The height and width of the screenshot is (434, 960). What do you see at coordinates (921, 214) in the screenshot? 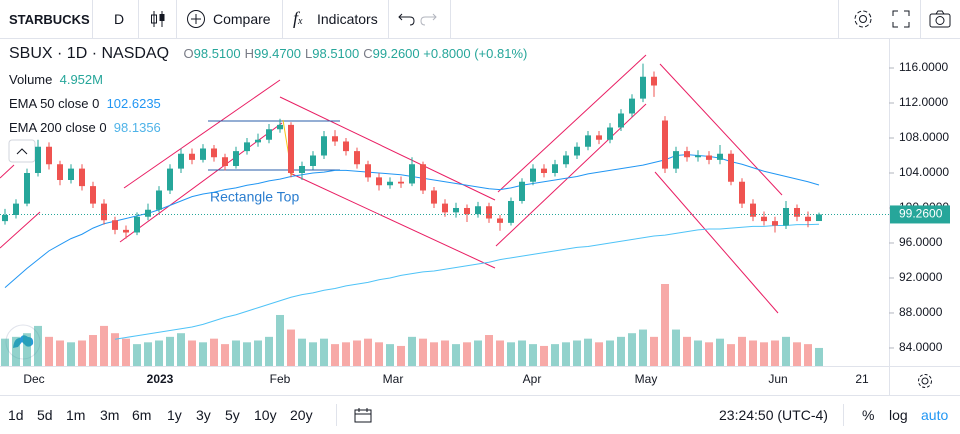
I see `last-price-label: 99.2600` at bounding box center [921, 214].